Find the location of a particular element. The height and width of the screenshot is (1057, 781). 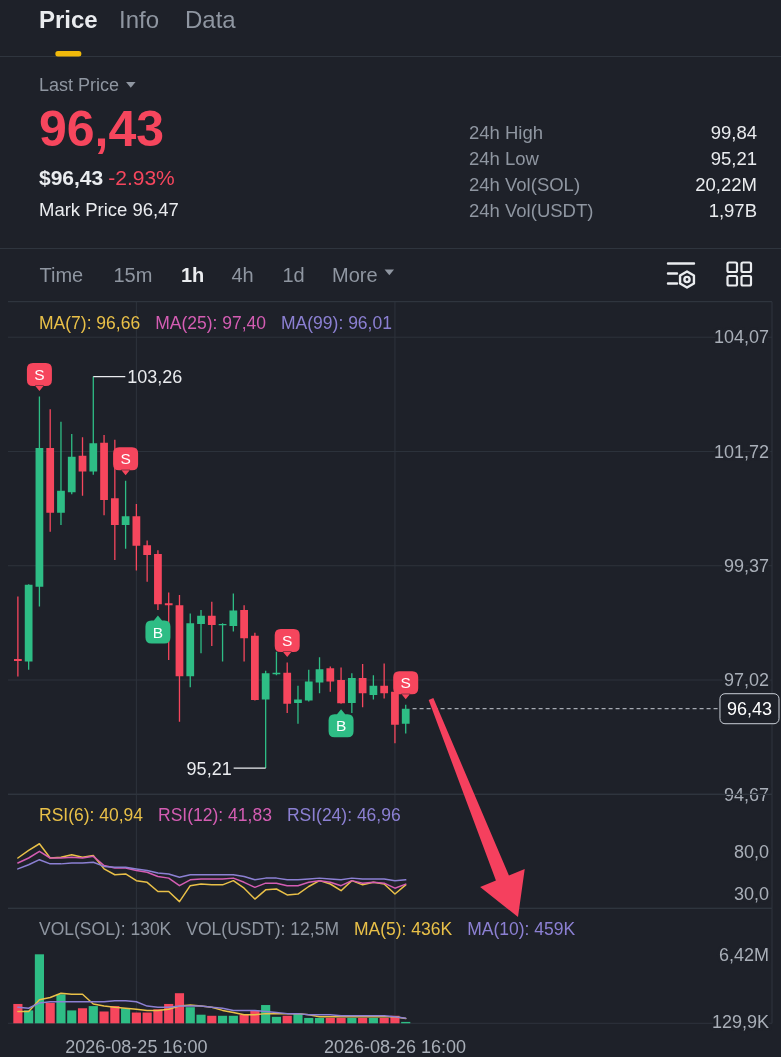

text: 24h Vol(SOL) is located at coordinates (525, 184).